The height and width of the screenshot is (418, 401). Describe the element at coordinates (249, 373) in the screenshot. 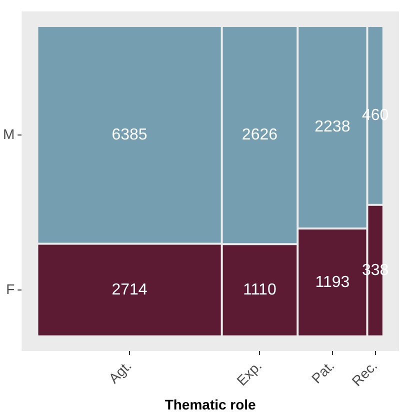

I see `category-label: Exp.` at that location.